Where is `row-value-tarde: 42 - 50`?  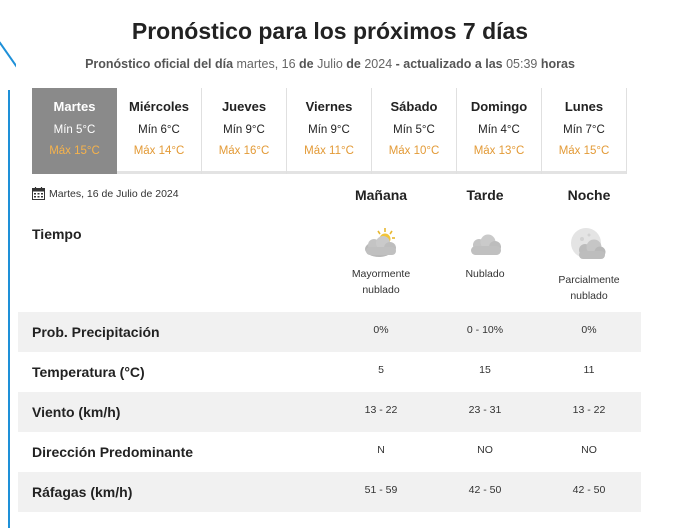
row-value-tarde: 42 - 50 is located at coordinates (485, 490).